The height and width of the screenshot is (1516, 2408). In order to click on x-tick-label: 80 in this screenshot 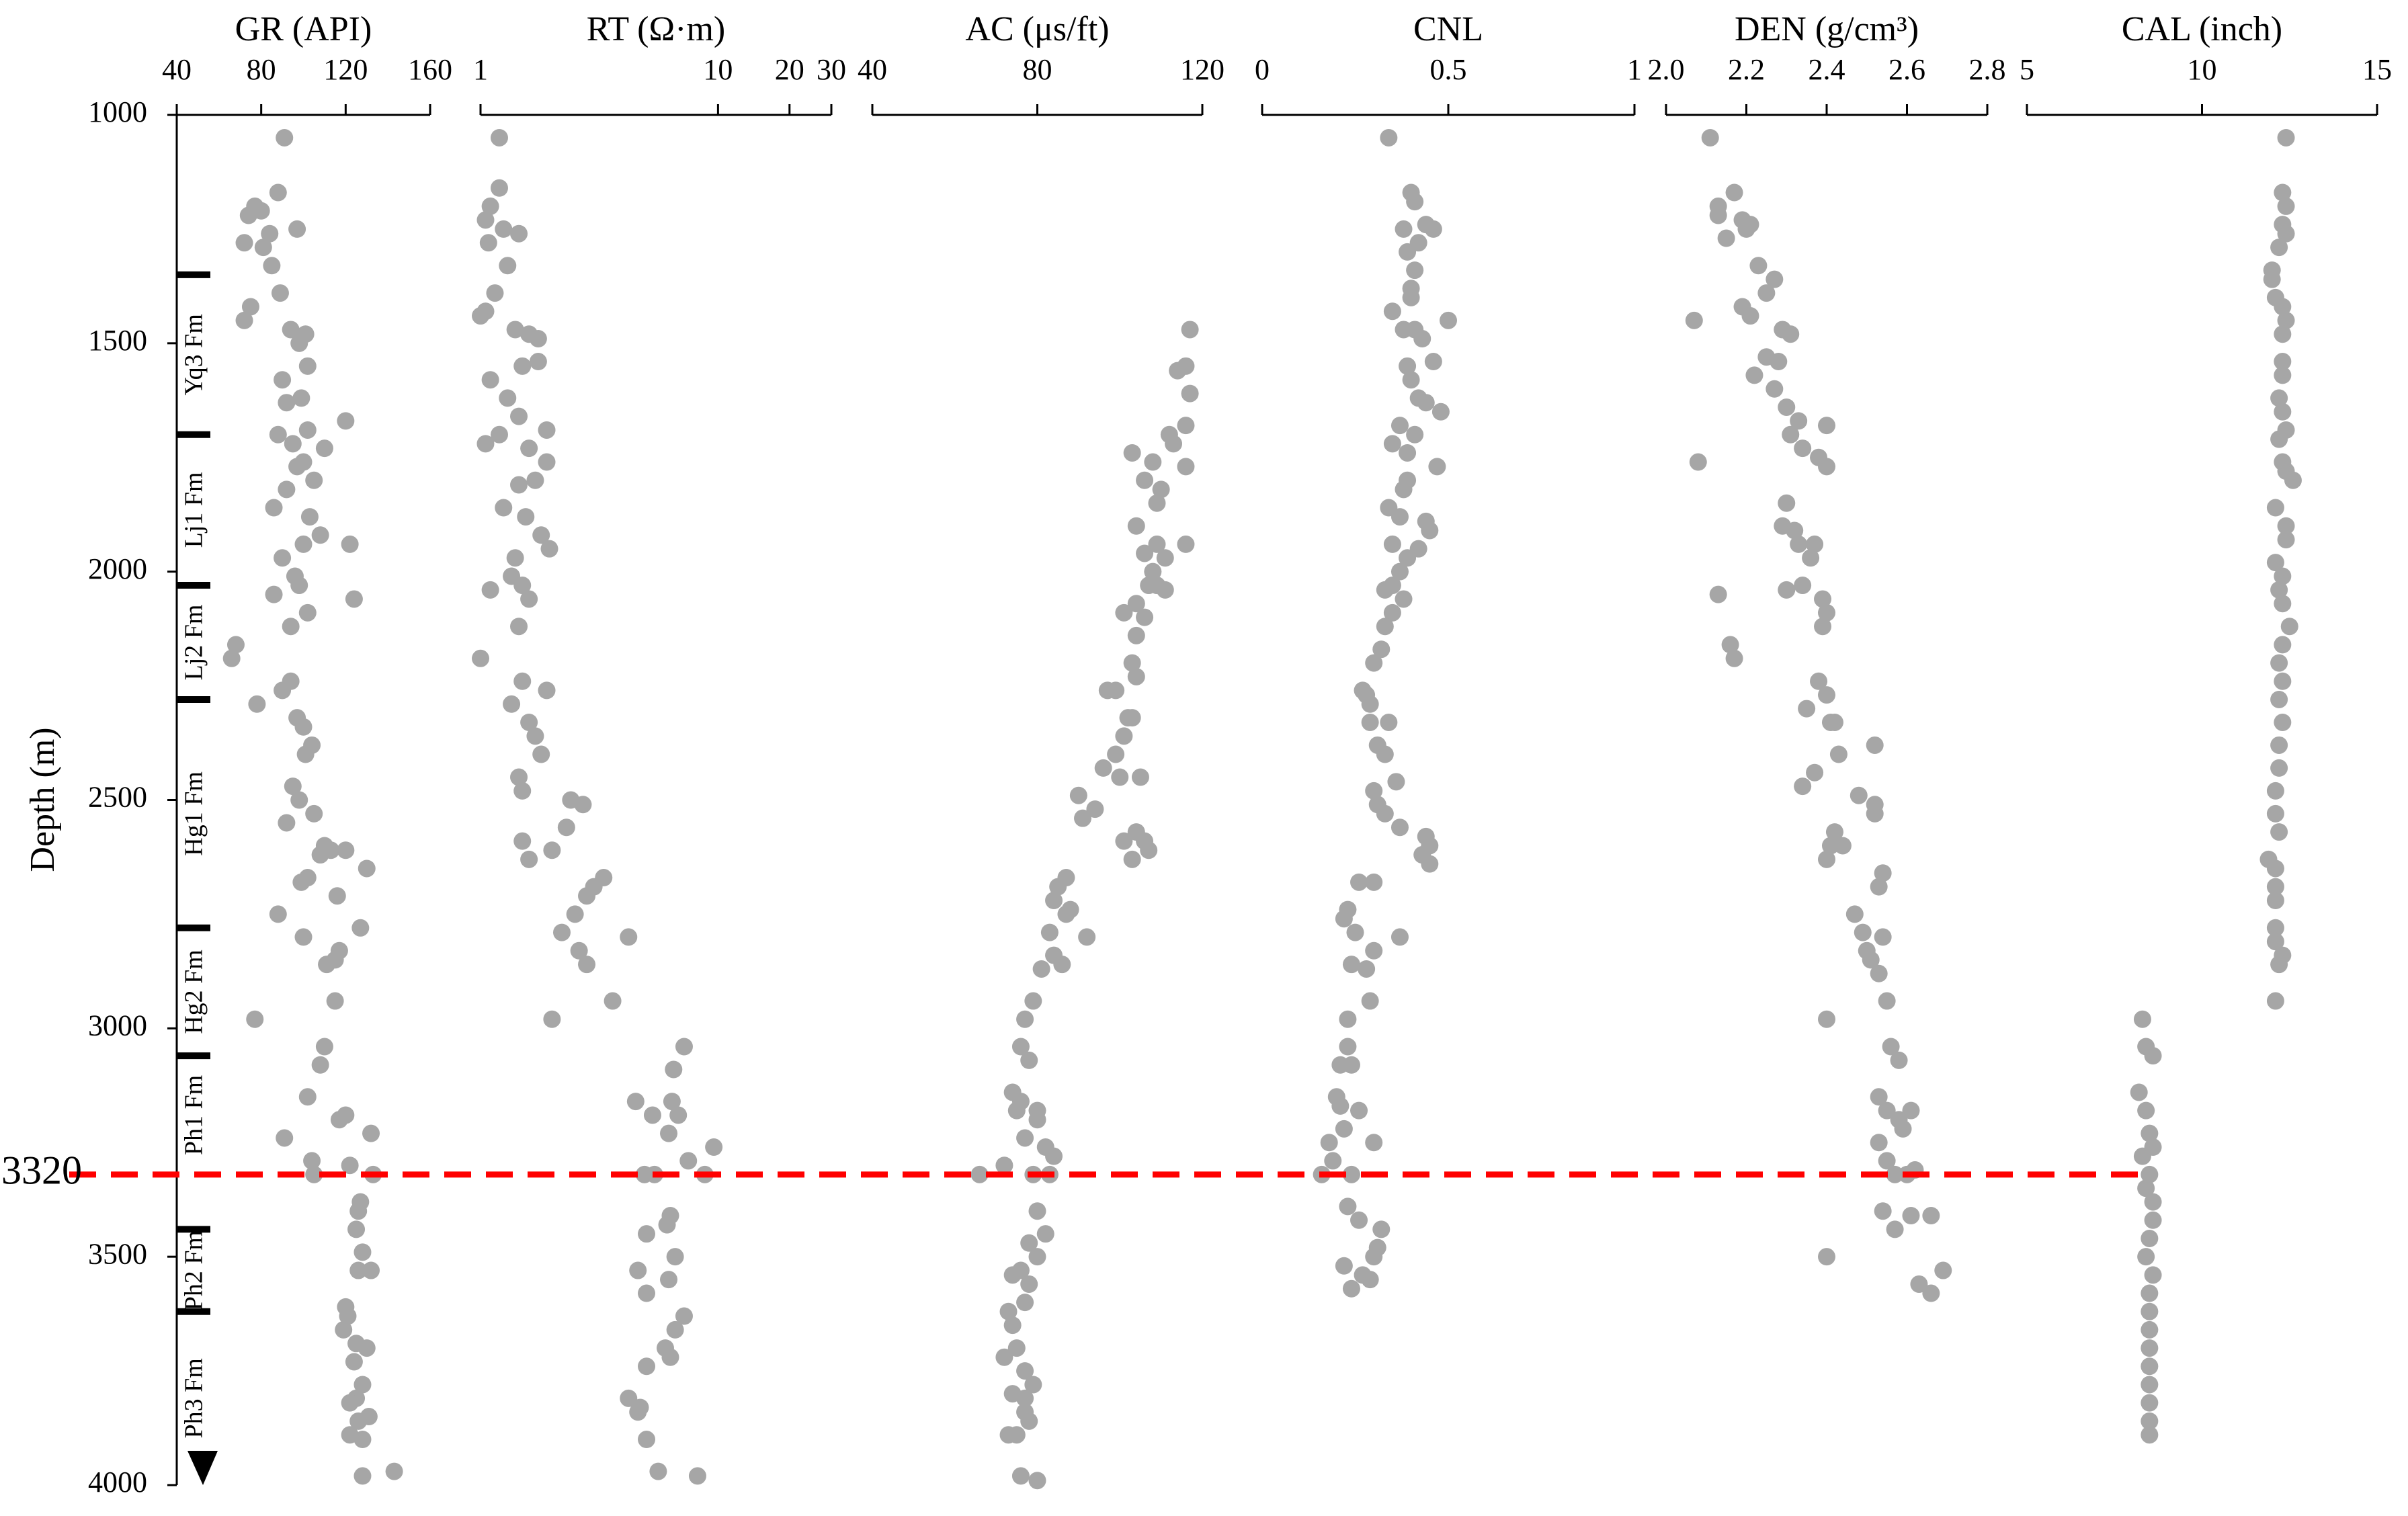, I will do `click(261, 69)`.